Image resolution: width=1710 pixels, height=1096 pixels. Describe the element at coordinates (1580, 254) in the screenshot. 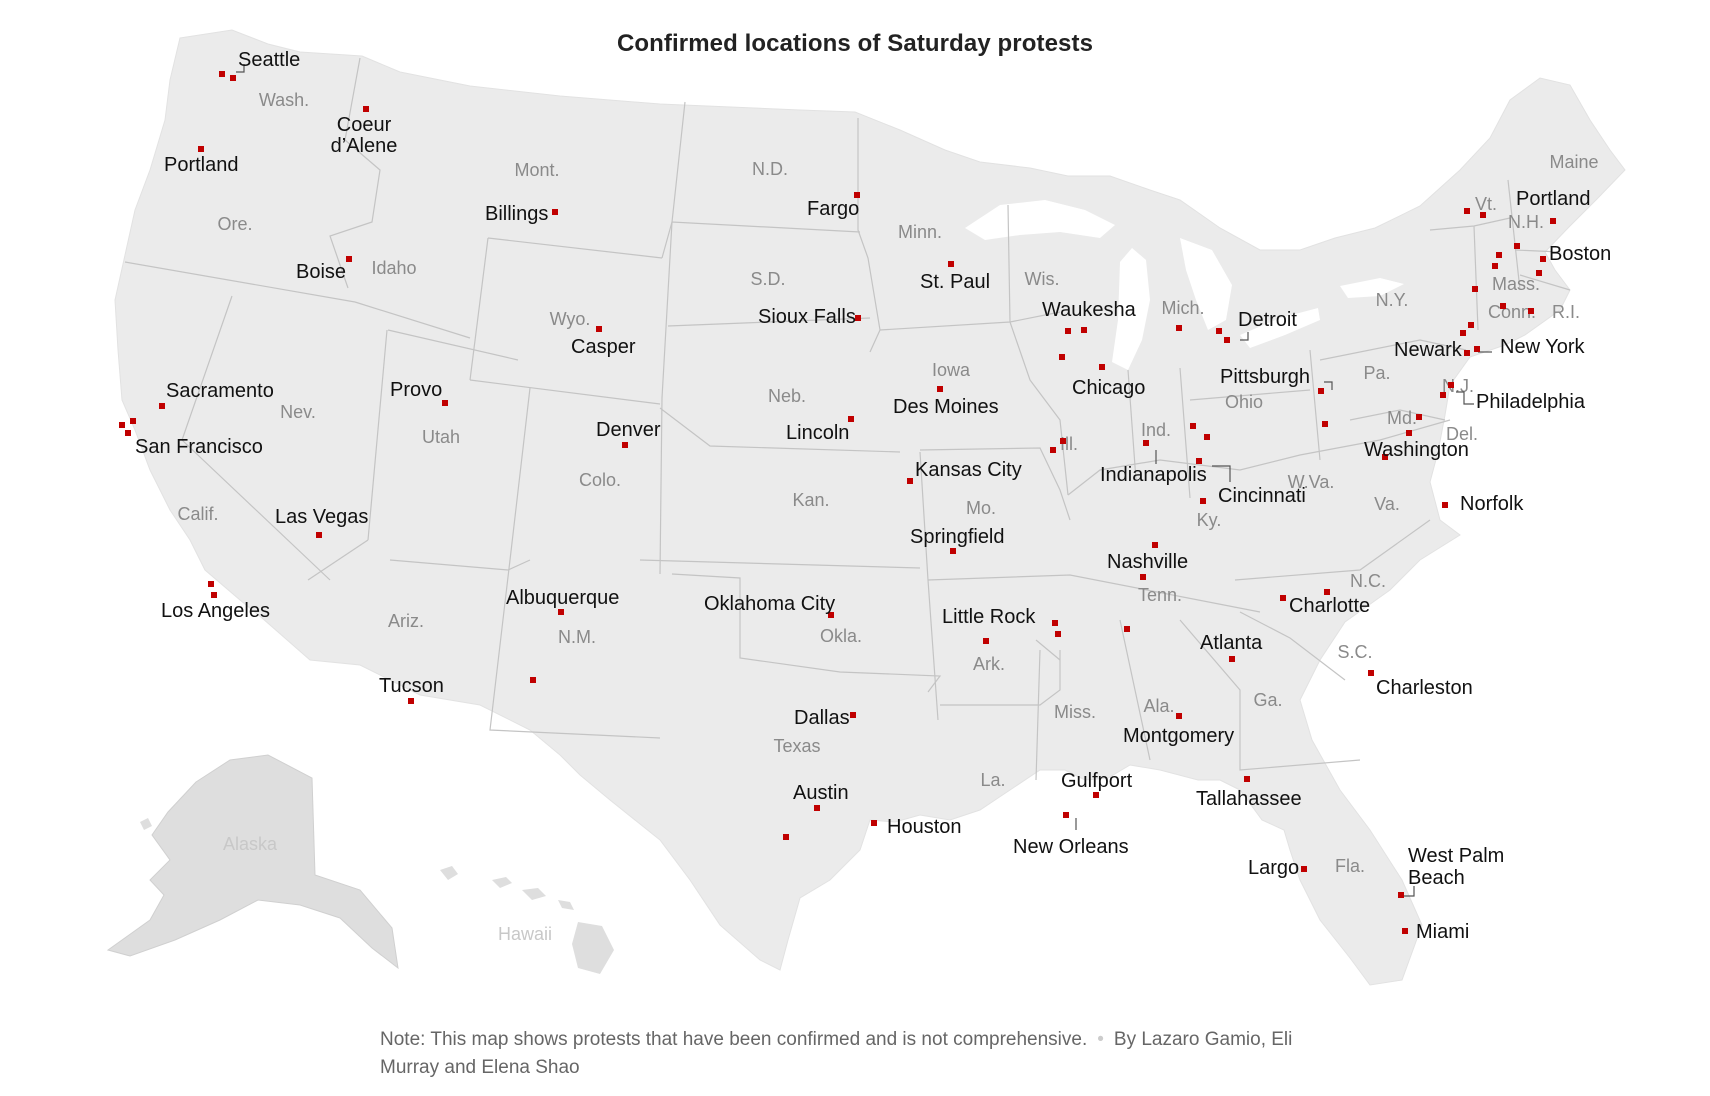

I see `city-label: Boston` at that location.